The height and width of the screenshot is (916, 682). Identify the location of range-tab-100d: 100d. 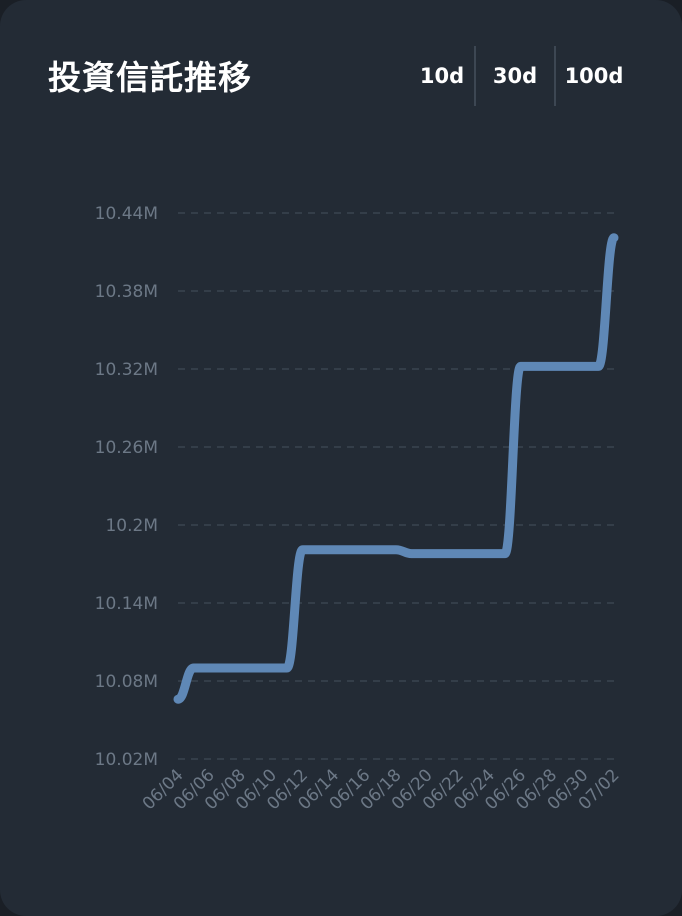
(594, 76).